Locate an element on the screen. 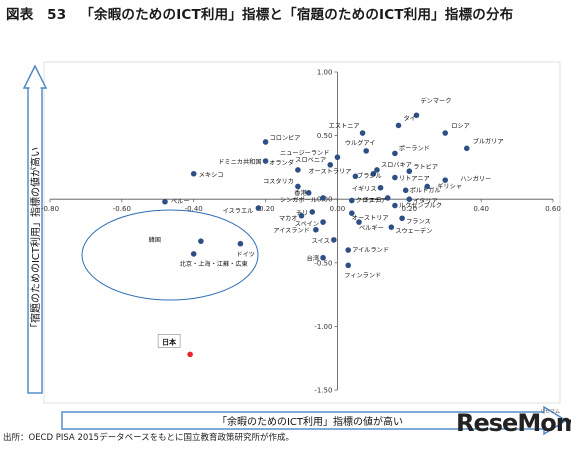  figure-number: 図表 53 is located at coordinates (36, 15).